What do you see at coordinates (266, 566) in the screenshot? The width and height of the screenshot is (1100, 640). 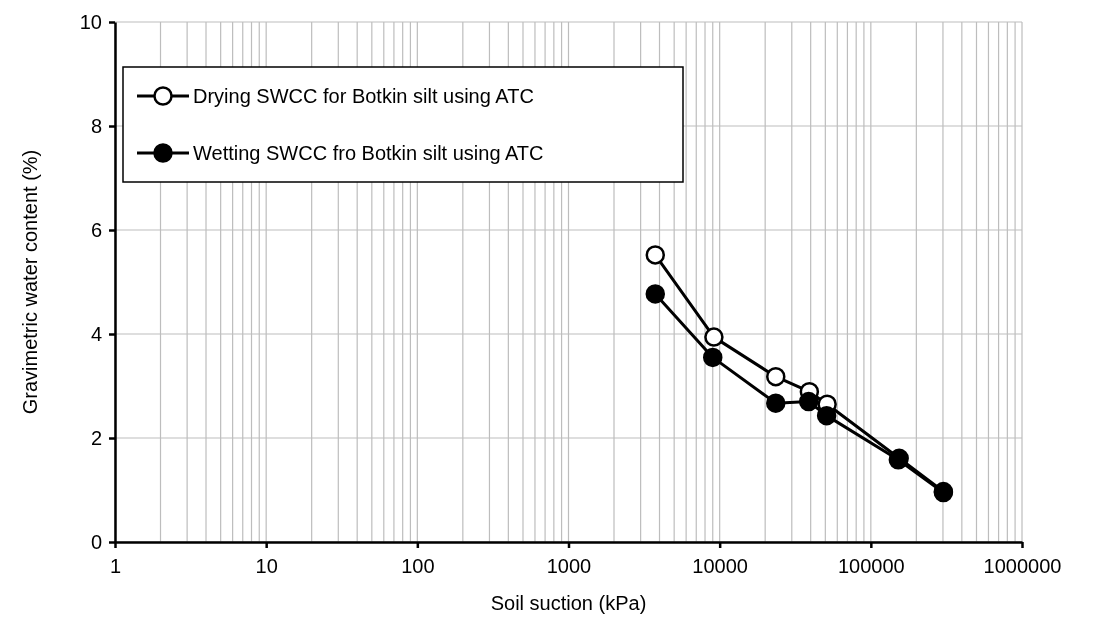 I see `x-tick-label: 10` at bounding box center [266, 566].